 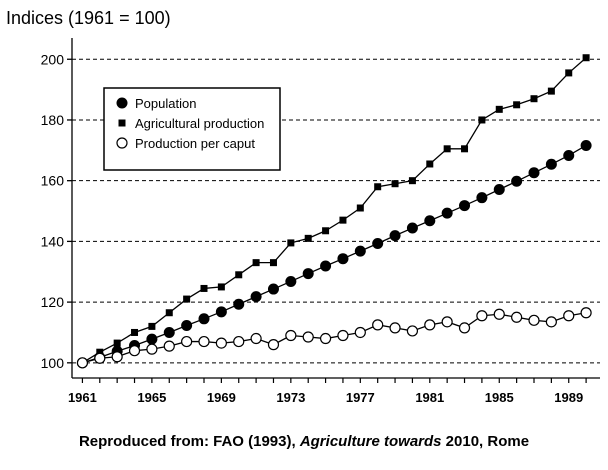 What do you see at coordinates (308, 238) in the screenshot?
I see `point-s1-1974` at bounding box center [308, 238].